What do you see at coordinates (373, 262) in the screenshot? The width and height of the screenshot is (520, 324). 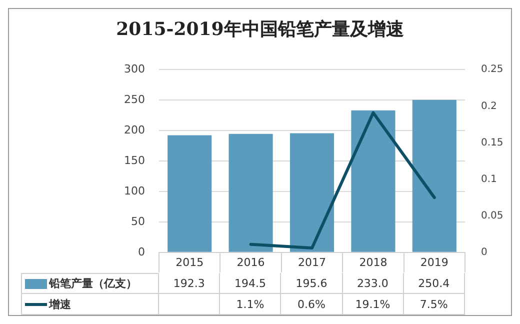 I see `x-tick-label: 2018` at bounding box center [373, 262].